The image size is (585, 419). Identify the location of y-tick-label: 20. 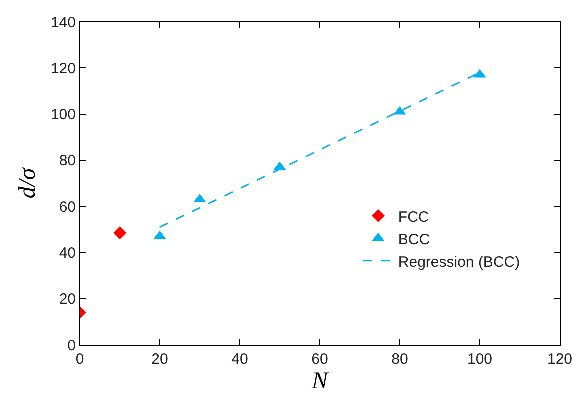
(67, 299).